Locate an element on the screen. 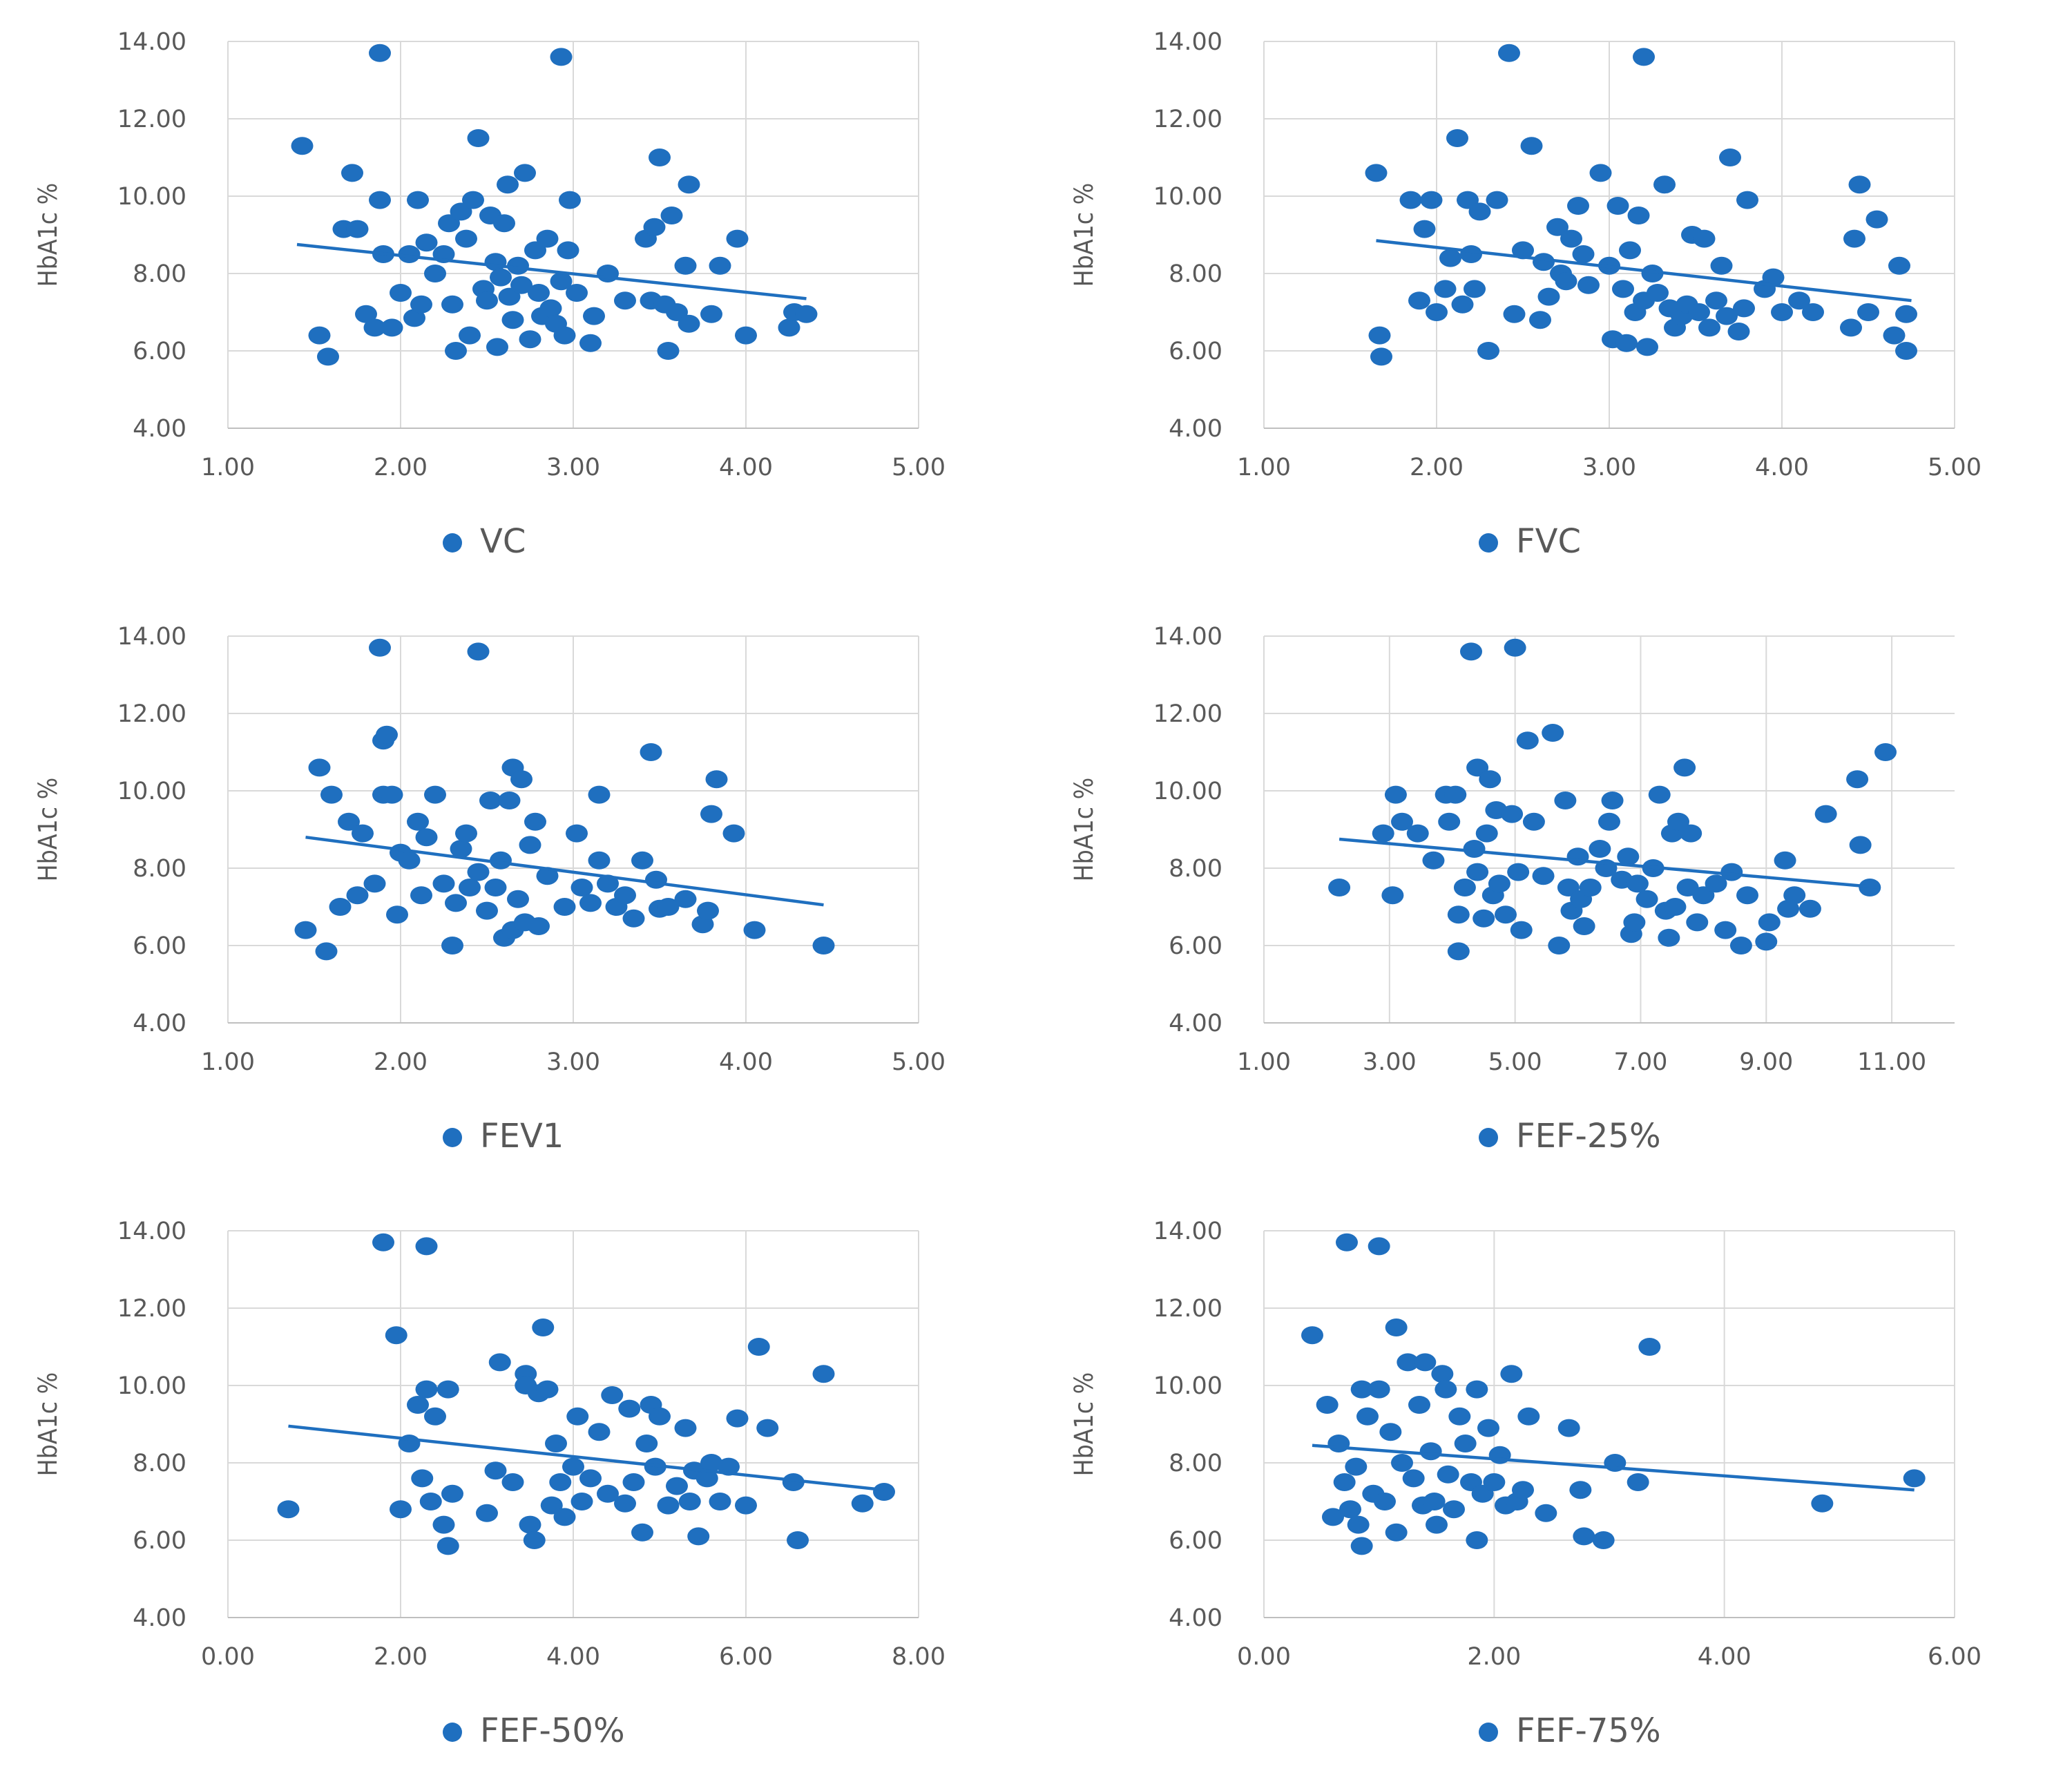 The image size is (2072, 1784). y-tick-label: 12.00 is located at coordinates (151, 1309).